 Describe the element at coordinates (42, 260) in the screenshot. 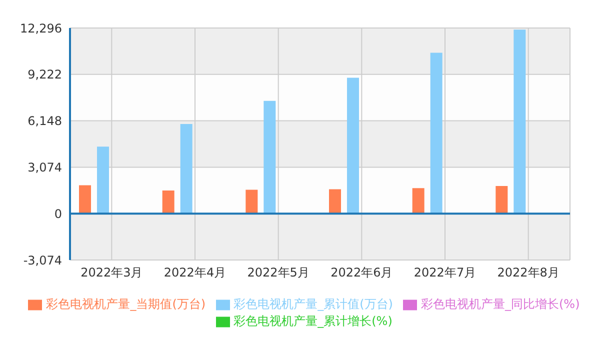

I see `y-tick-label: -3,074` at that location.